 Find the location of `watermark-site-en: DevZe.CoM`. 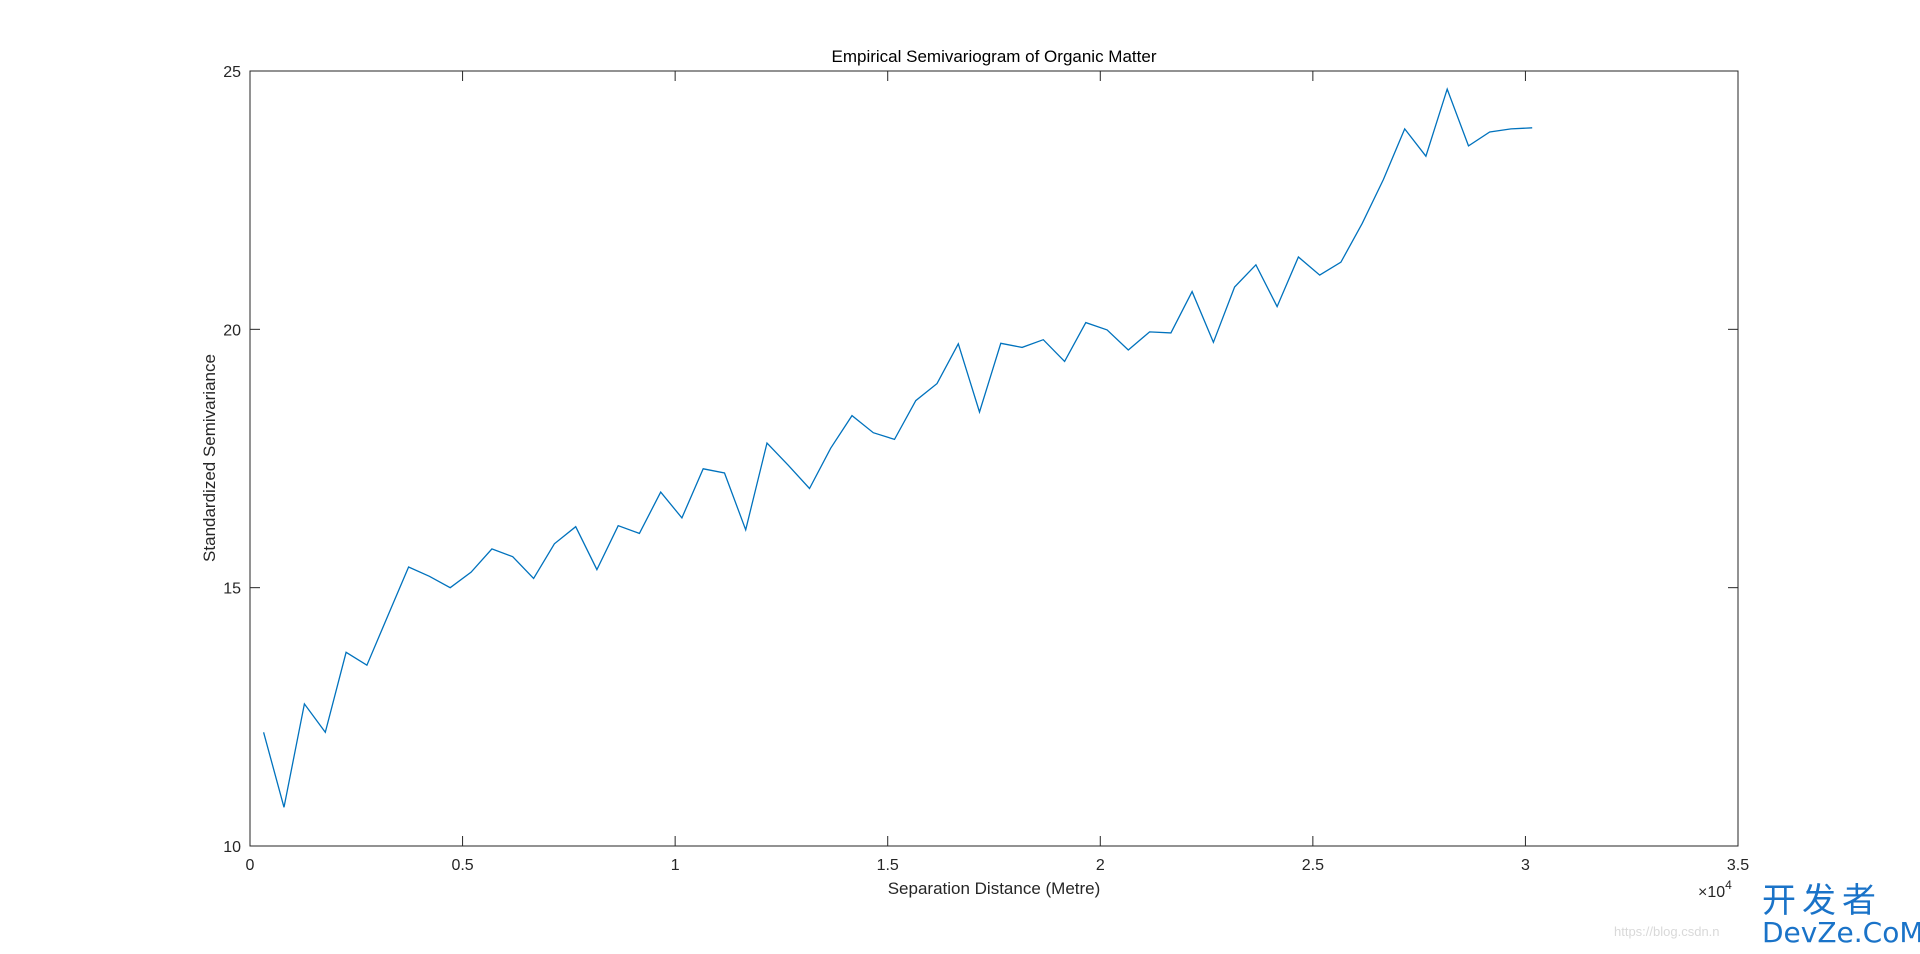

watermark-site-en: DevZe.CoM is located at coordinates (1841, 932).